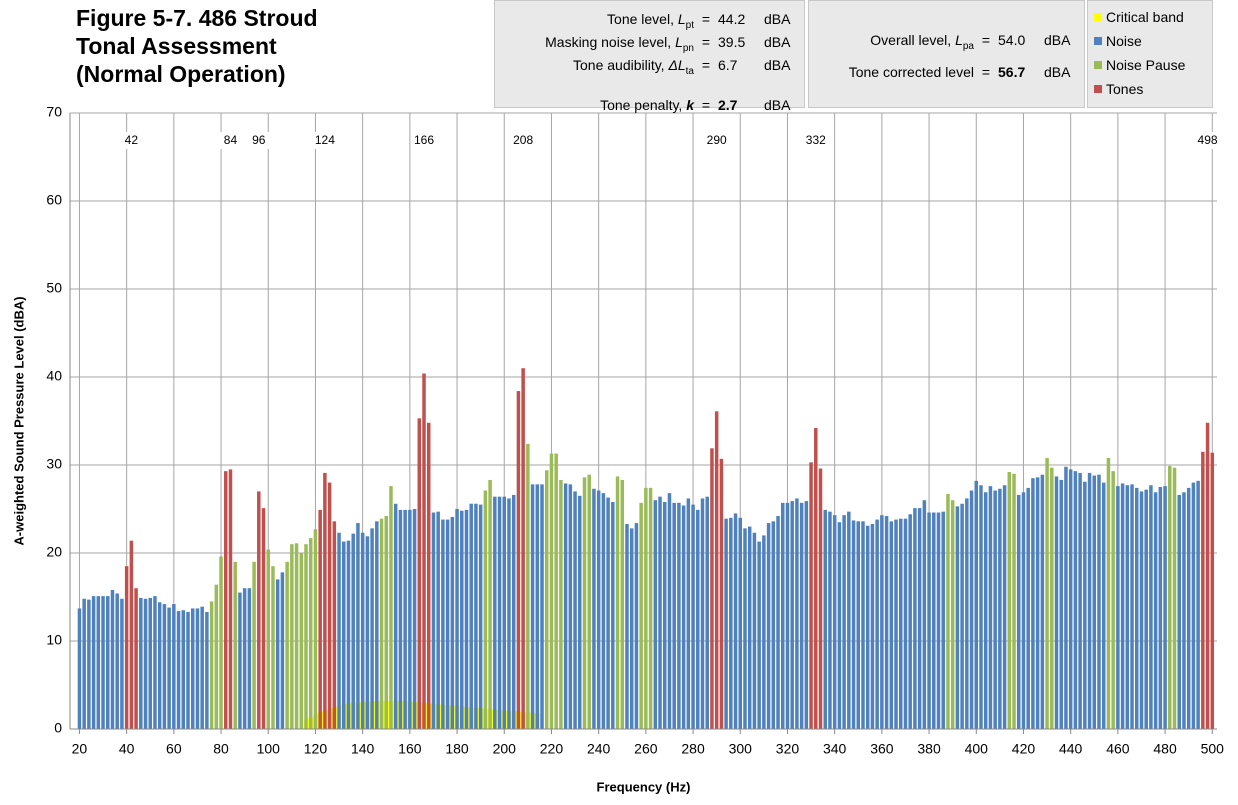 This screenshot has width=1238, height=805. I want to click on legend-label: Critical band, so click(1145, 17).